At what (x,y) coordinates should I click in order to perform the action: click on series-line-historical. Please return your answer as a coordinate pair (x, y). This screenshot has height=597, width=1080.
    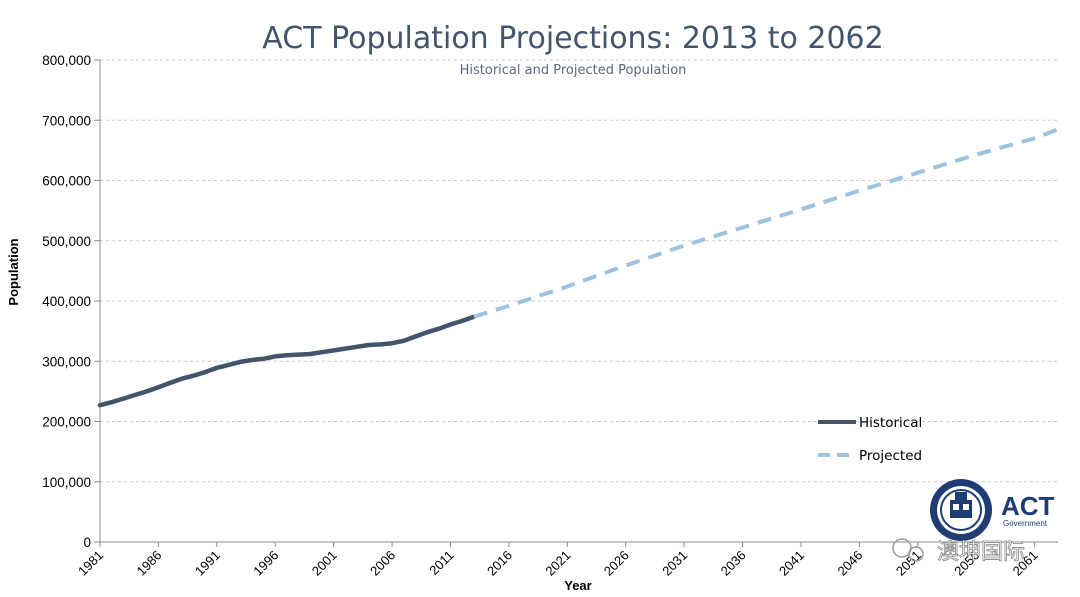
    Looking at the image, I should click on (287, 361).